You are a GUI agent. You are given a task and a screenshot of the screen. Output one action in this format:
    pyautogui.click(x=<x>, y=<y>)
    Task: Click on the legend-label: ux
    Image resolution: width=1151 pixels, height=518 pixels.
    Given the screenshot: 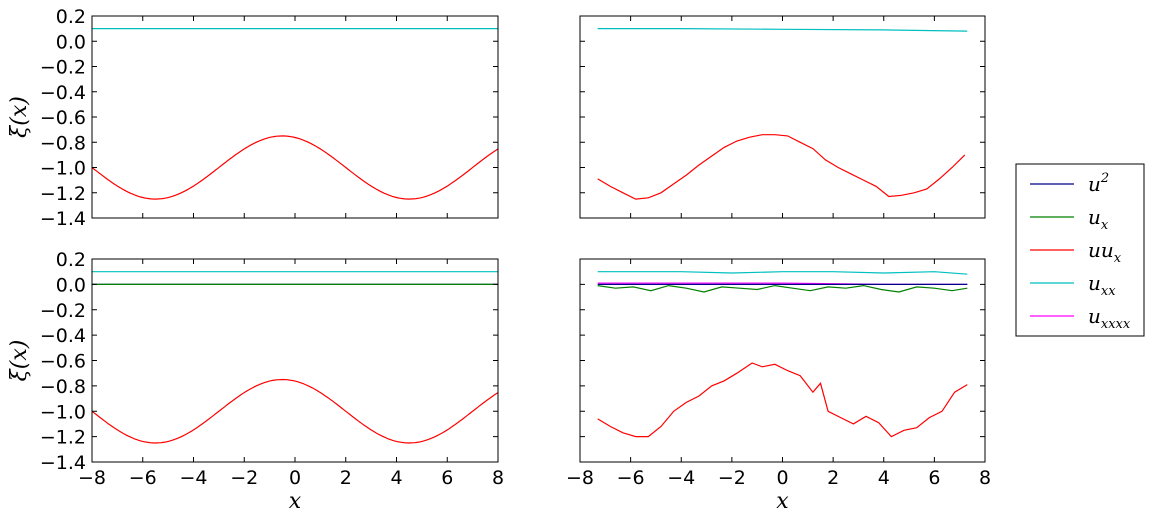 What is the action you would take?
    pyautogui.click(x=1098, y=219)
    